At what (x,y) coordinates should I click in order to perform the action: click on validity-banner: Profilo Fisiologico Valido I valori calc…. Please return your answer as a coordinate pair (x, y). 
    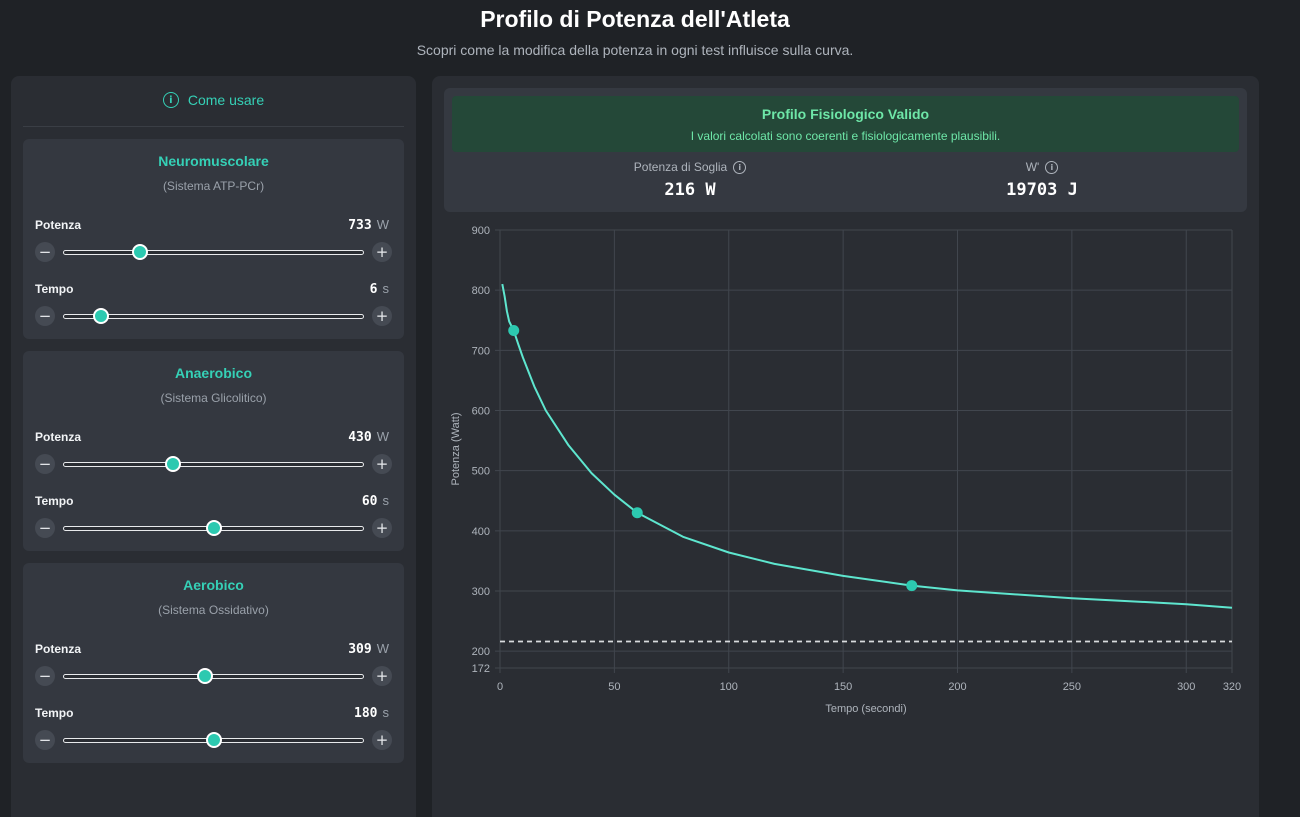
    Looking at the image, I should click on (845, 124).